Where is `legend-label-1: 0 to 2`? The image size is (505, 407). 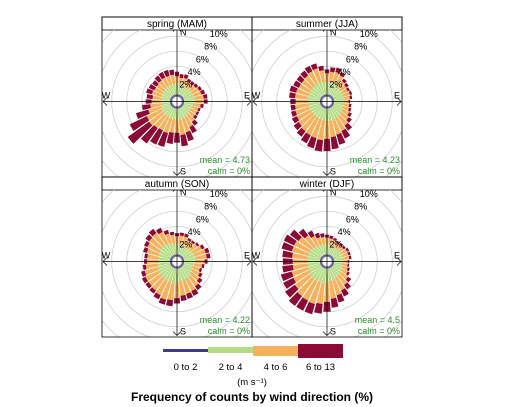 legend-label-1: 0 to 2 is located at coordinates (186, 367).